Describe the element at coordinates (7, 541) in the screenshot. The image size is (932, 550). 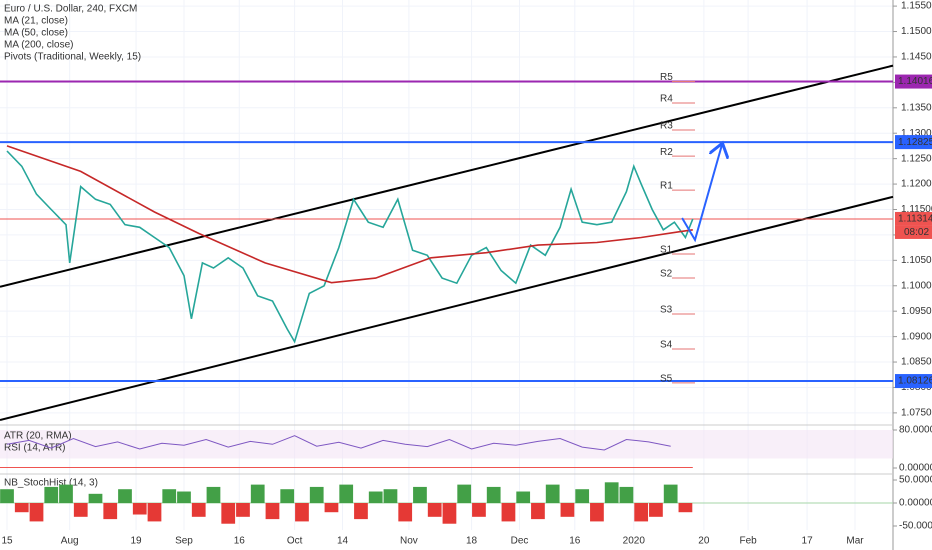
I see `x-tick-label: 15` at that location.